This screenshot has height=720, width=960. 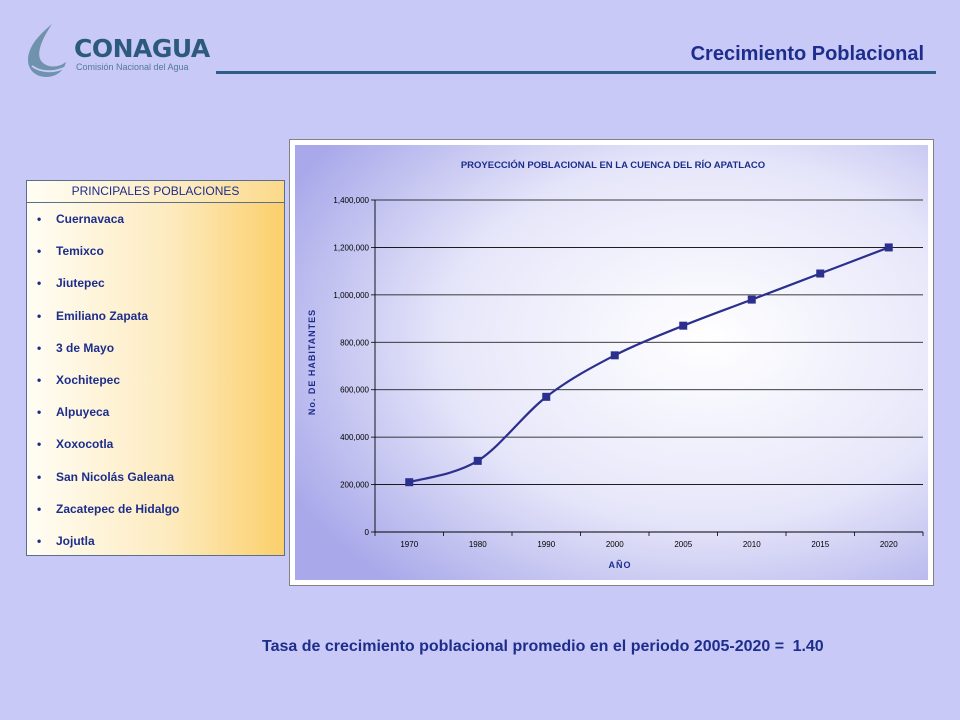 I want to click on title-divider, so click(x=576, y=72).